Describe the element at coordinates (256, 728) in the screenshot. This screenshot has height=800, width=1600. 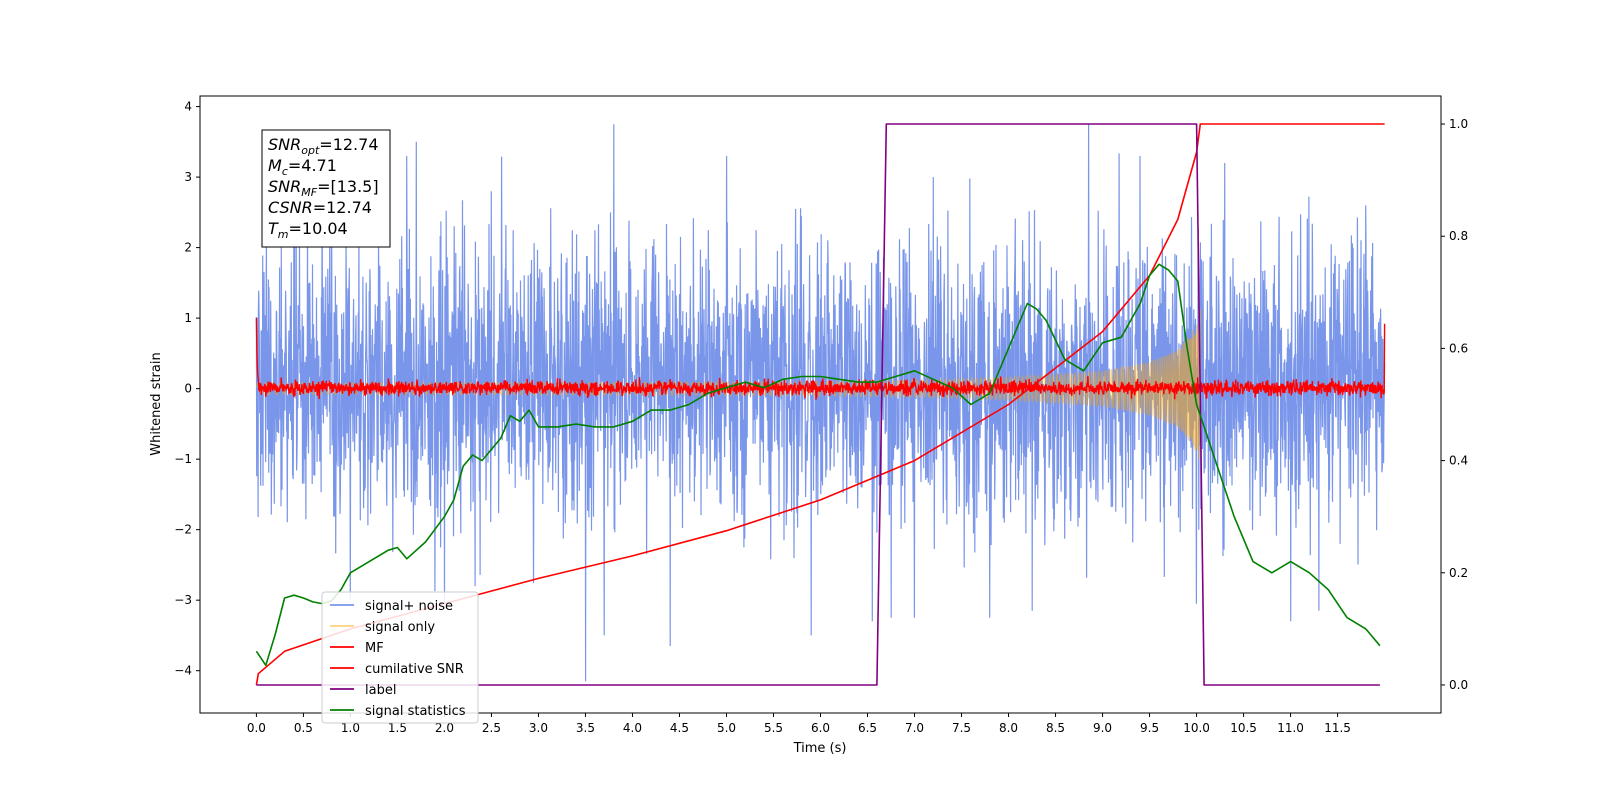
I see `x-tick-label: 0.0` at that location.